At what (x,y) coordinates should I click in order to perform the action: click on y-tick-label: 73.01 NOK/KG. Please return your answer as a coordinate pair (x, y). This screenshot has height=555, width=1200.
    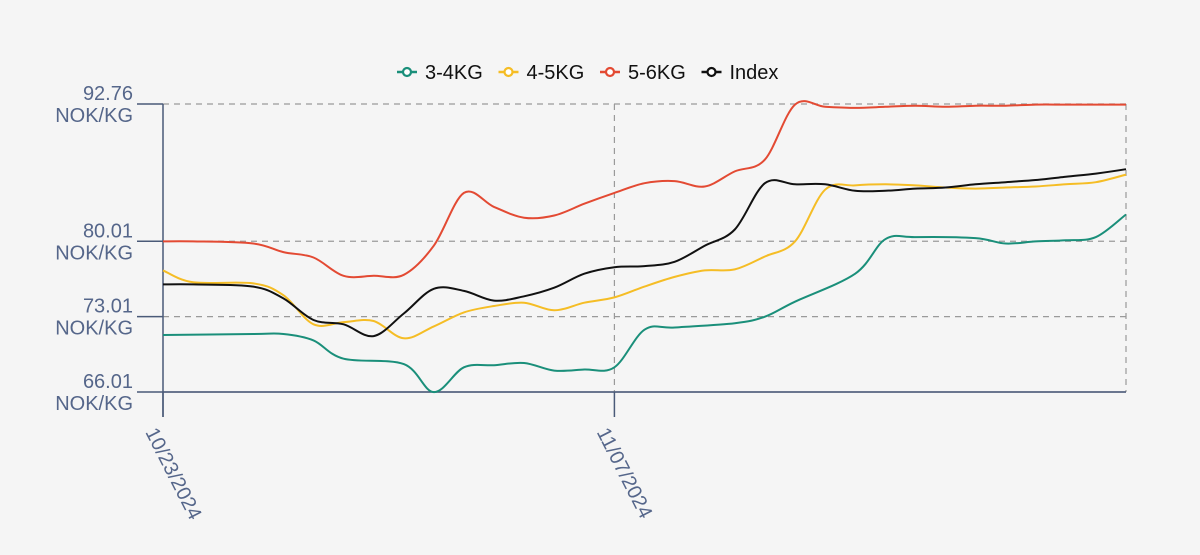
    Looking at the image, I should click on (94, 318).